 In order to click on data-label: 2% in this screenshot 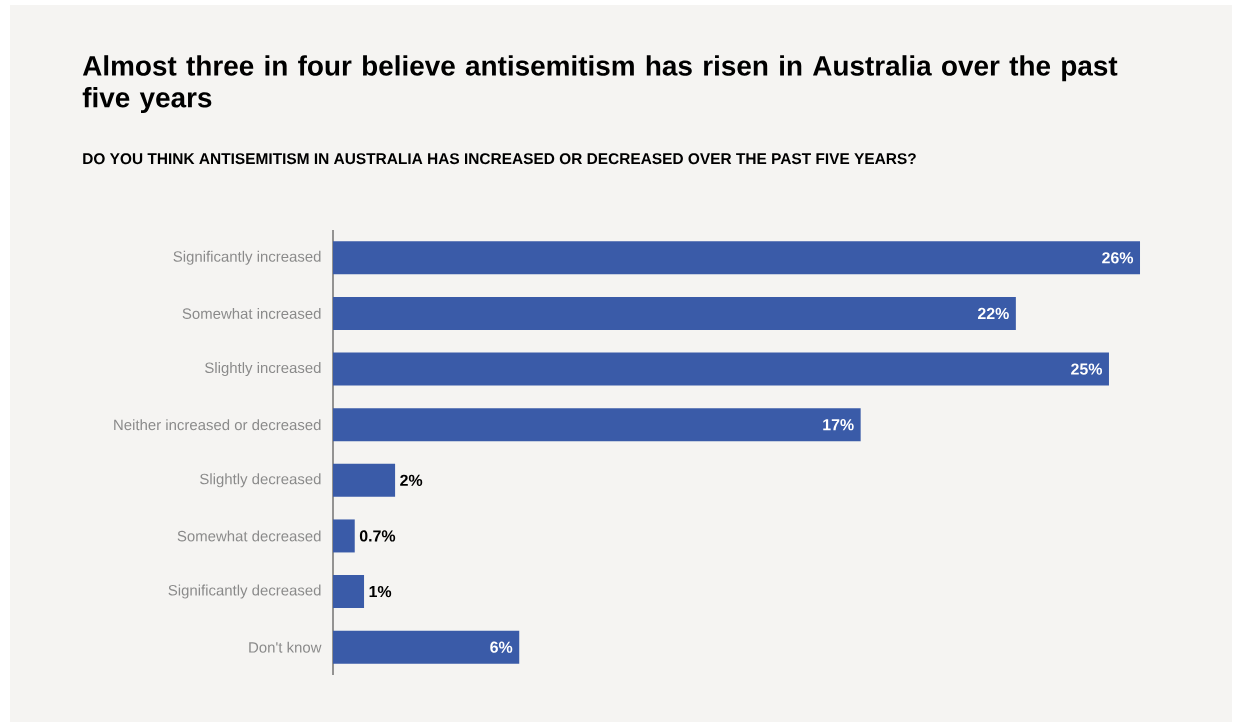, I will do `click(411, 480)`.